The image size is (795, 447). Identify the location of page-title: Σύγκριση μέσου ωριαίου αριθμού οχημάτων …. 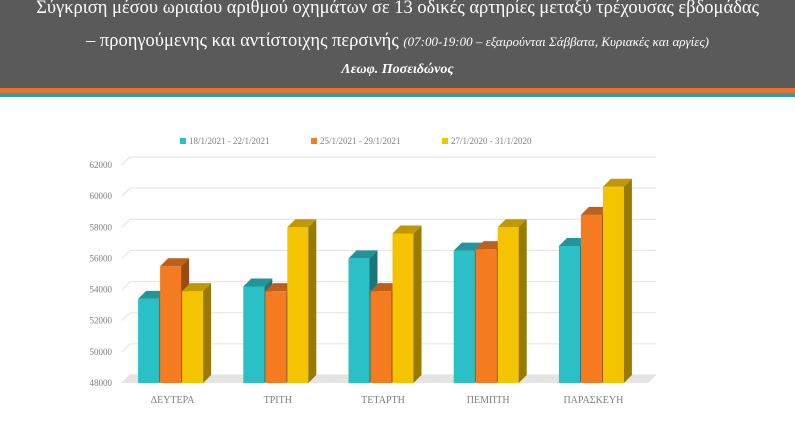
(397, 9).